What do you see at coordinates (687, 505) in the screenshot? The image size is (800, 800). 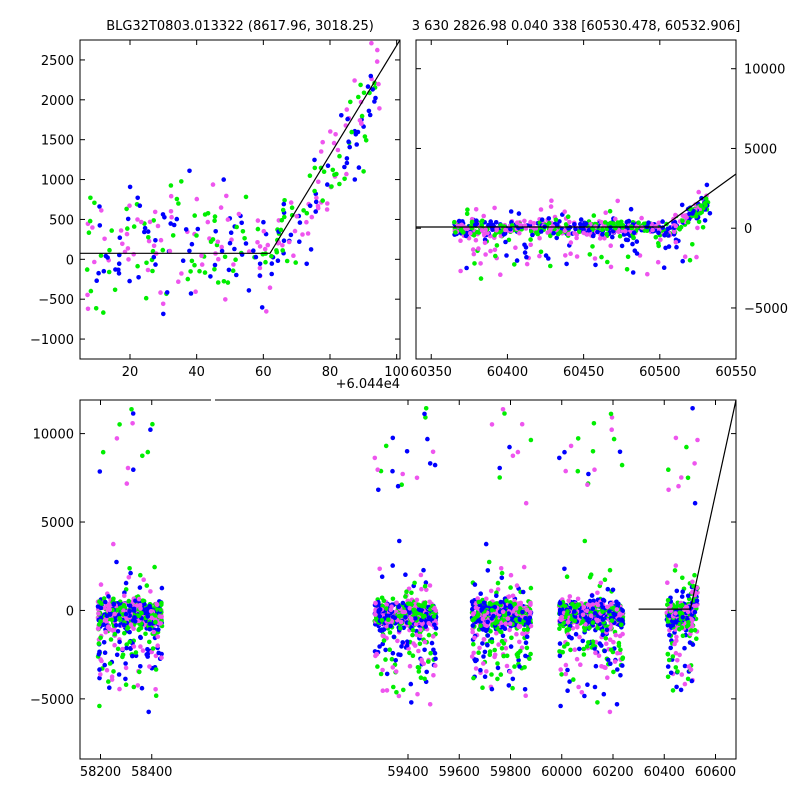 I see `model-line` at bounding box center [687, 505].